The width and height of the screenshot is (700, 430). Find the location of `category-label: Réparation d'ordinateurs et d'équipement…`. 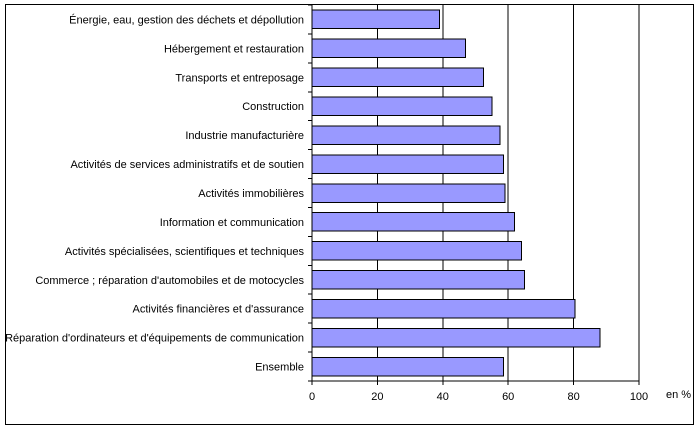

category-label: Réparation d'ordinateurs et d'équipement… is located at coordinates (154, 339).